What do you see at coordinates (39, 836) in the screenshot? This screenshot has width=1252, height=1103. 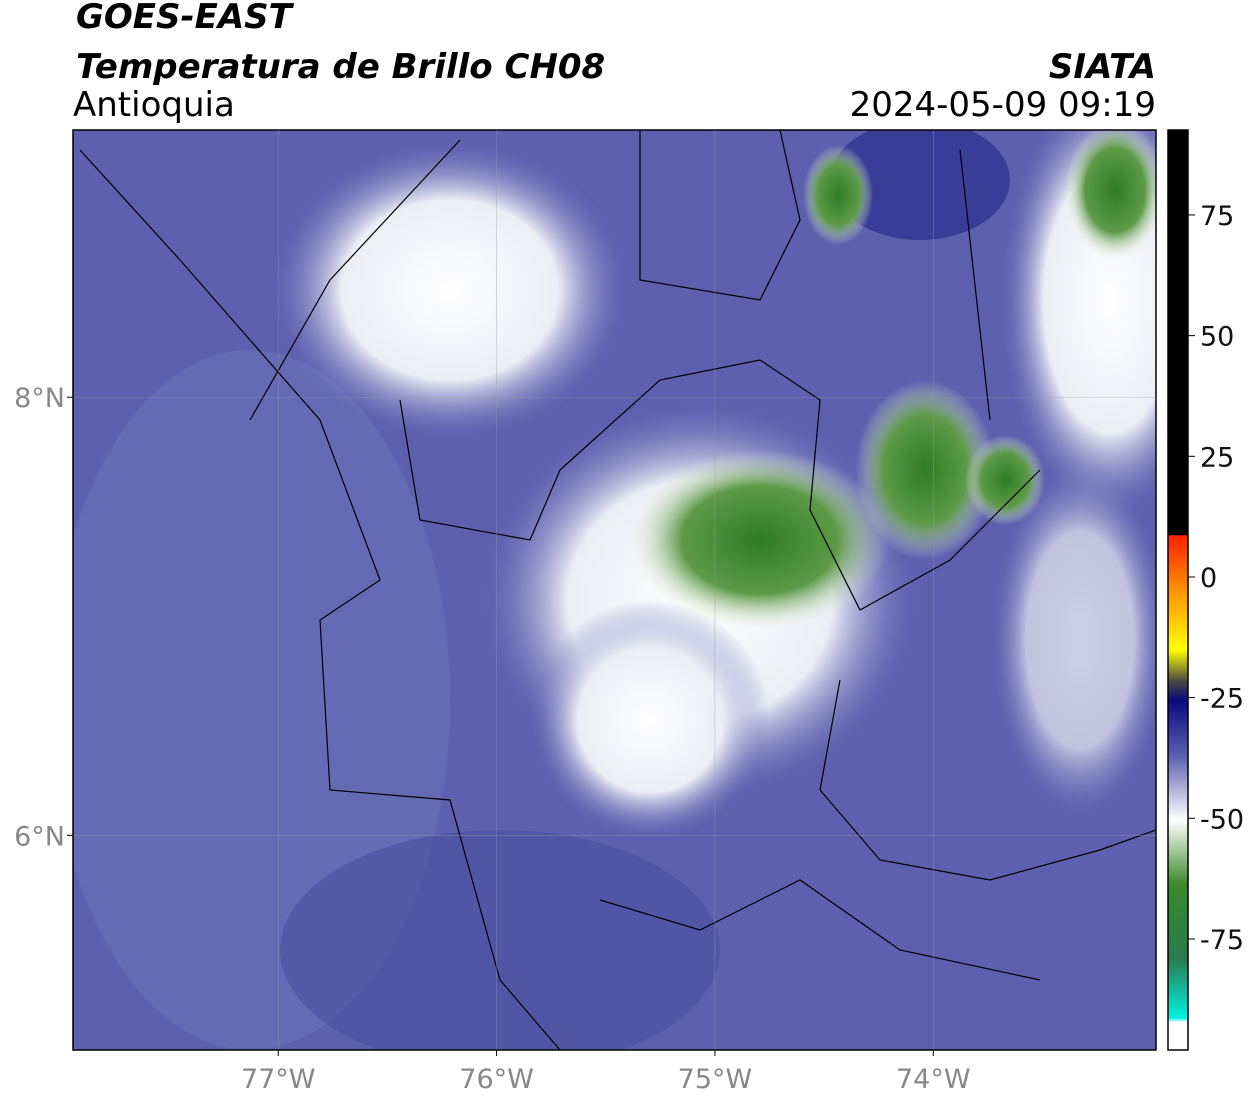 I see `y-tick-label: 6°N` at bounding box center [39, 836].